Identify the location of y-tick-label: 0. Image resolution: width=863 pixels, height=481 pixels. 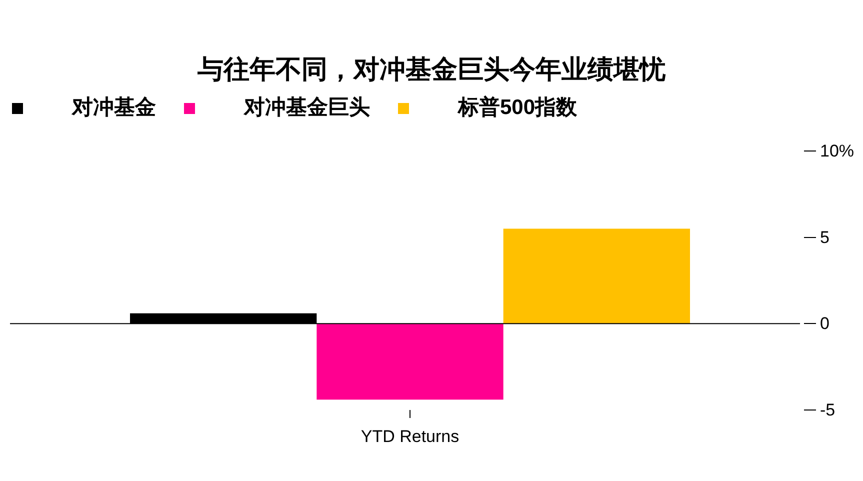
(825, 324).